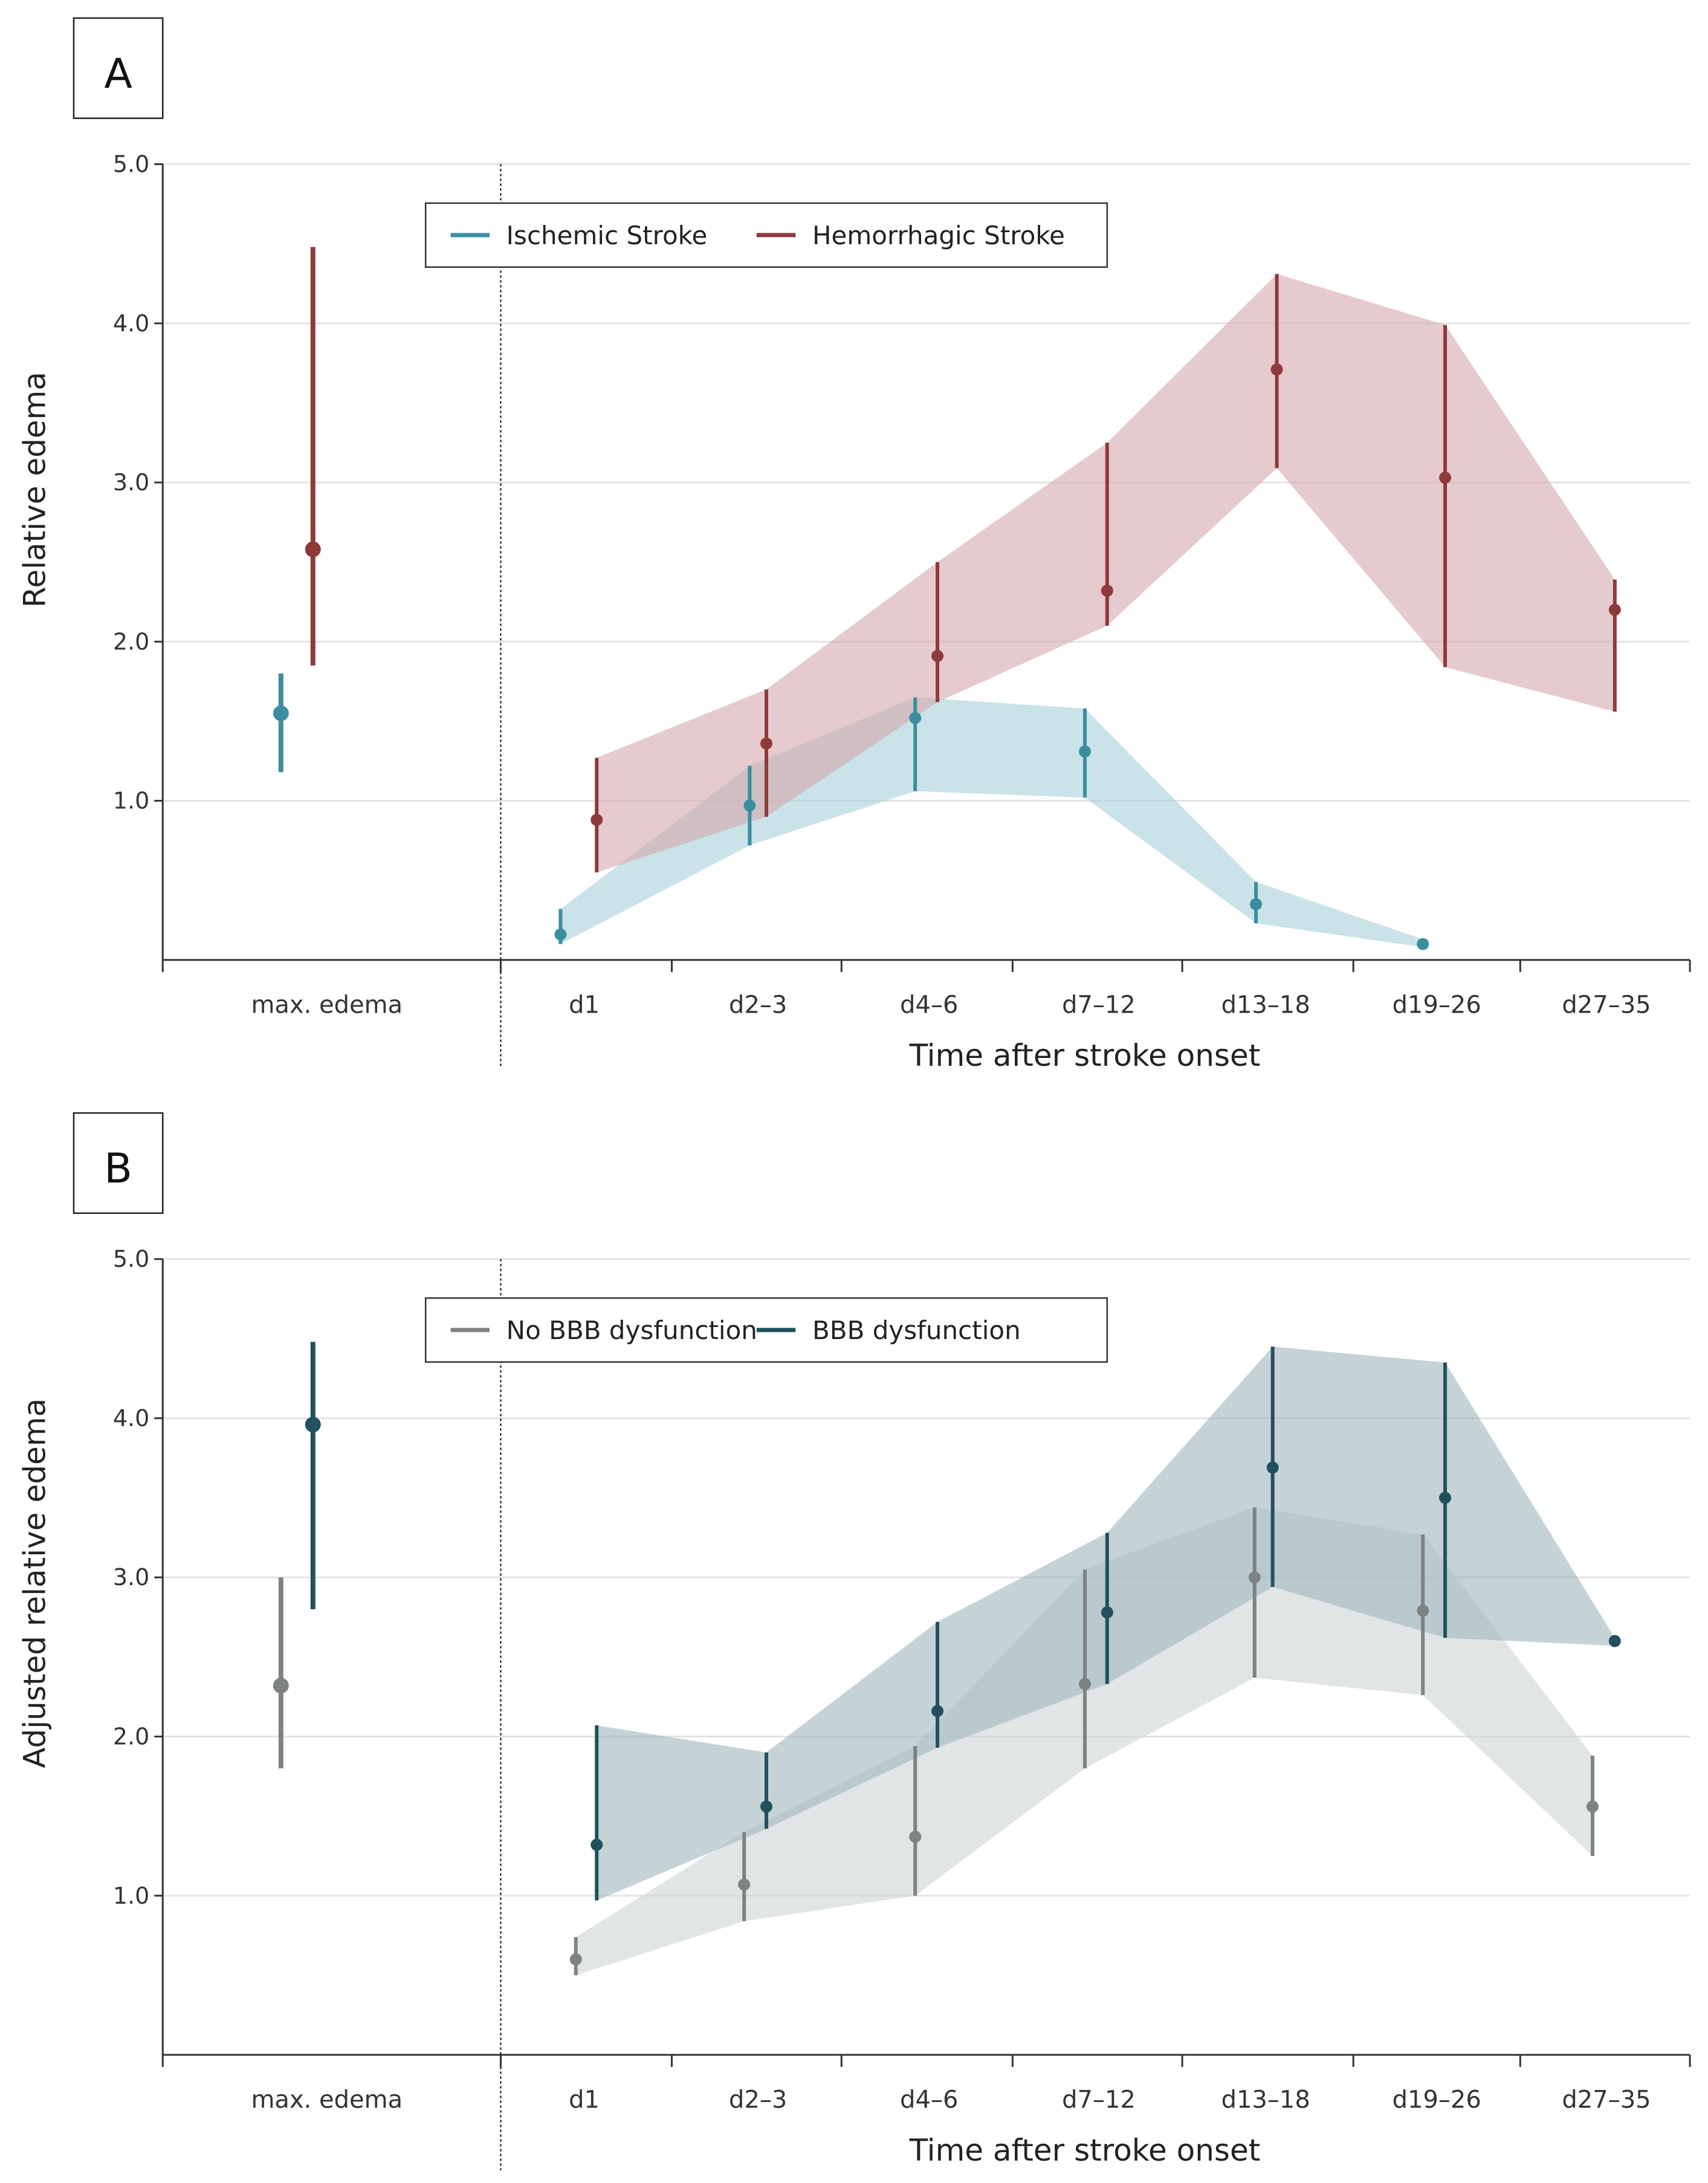 This screenshot has height=2183, width=1708. What do you see at coordinates (607, 235) in the screenshot?
I see `legend-label: Ischemic Stroke` at bounding box center [607, 235].